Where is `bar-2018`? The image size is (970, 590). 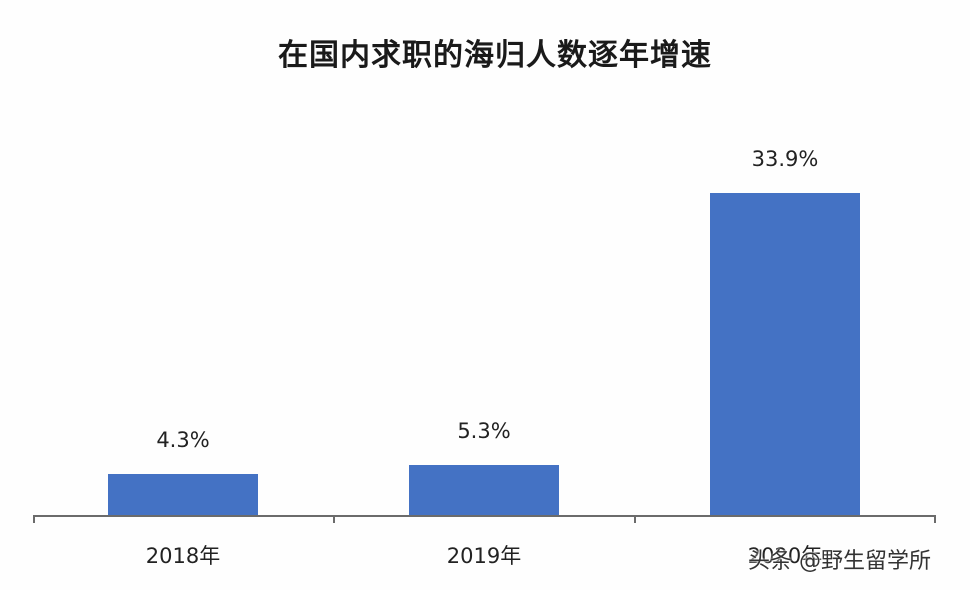
bar-2018 is located at coordinates (183, 494).